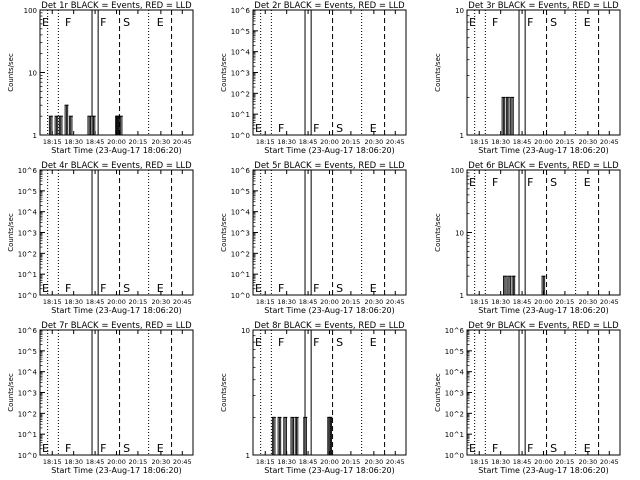  I want to click on chart-title: Det 9r BLACK = Events, RED = LLD, so click(543, 326).